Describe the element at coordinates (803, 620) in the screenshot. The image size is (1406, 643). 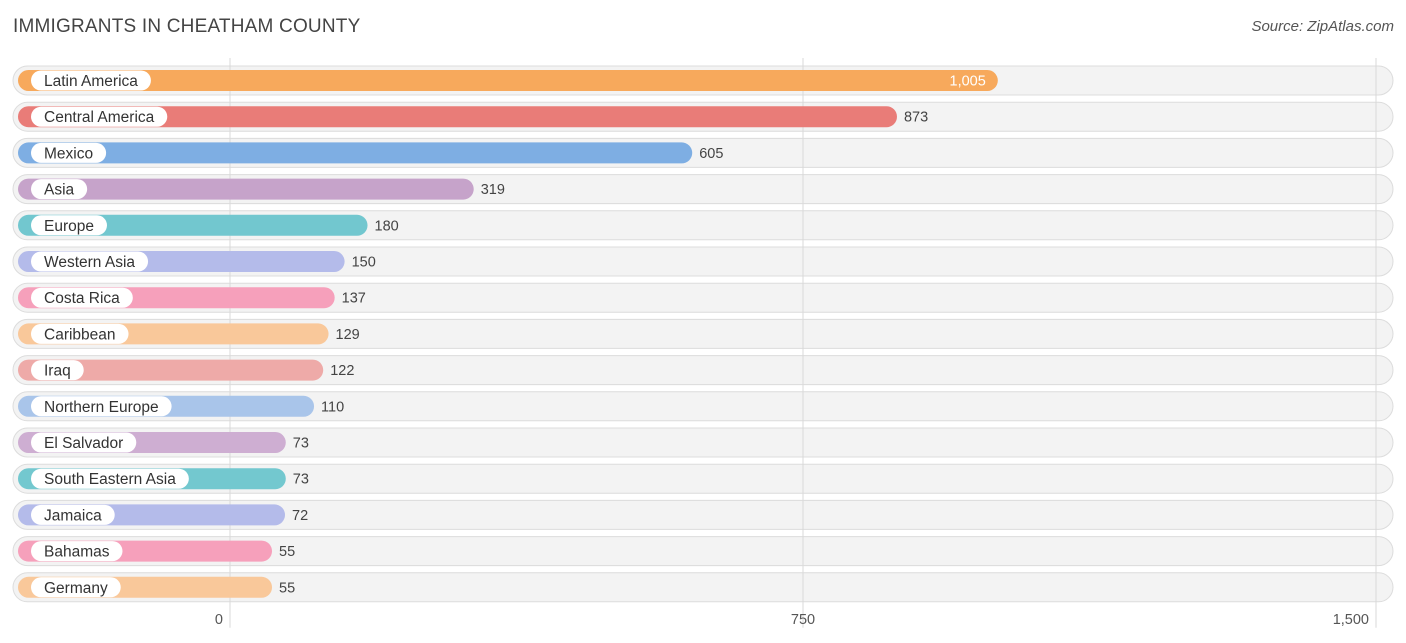
I see `x-tick-label: 750` at that location.